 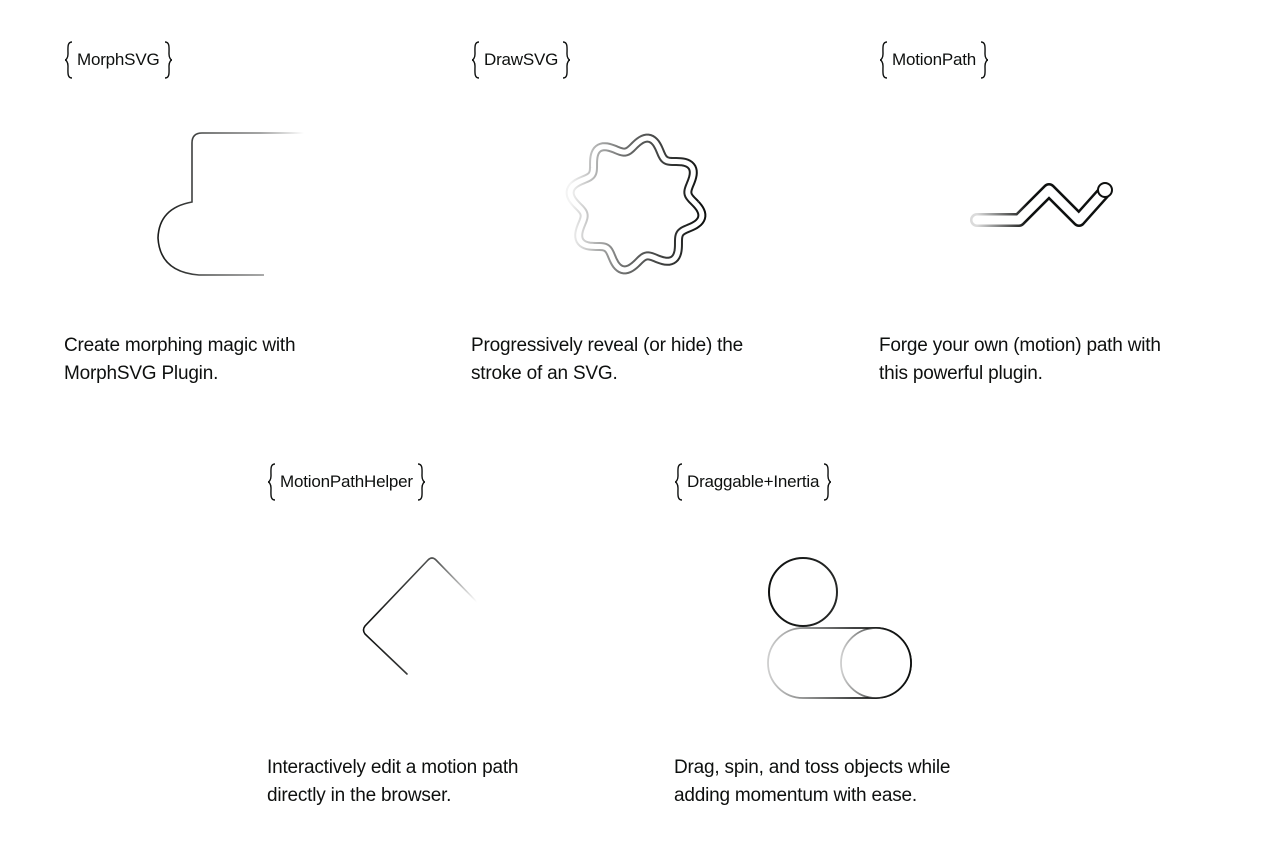 I want to click on description-line: directly in the browser., so click(x=359, y=795).